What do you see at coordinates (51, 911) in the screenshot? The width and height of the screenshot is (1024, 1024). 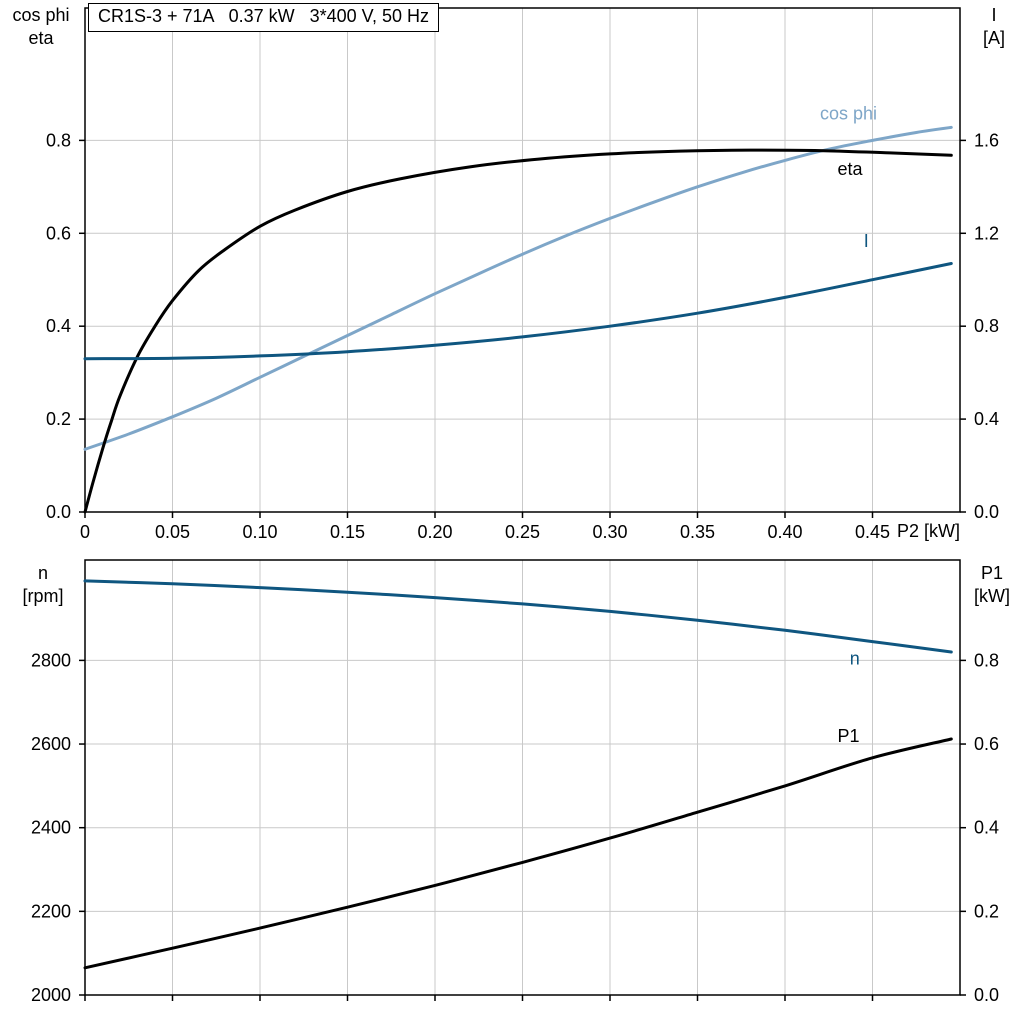 I see `y-tick-label-left: 2200` at bounding box center [51, 911].